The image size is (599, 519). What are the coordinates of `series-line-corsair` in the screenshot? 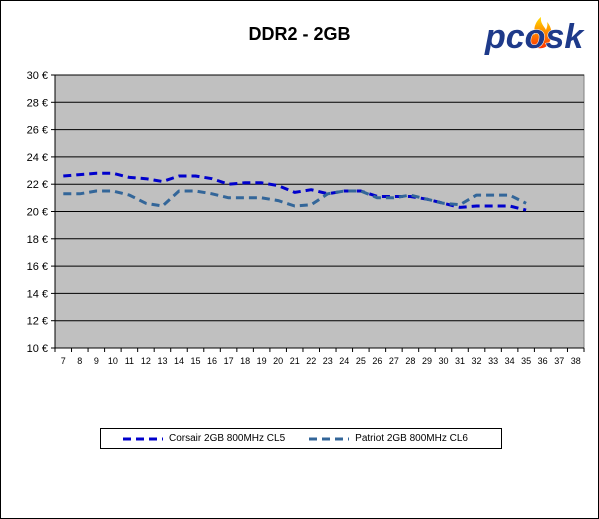 It's located at (295, 191).